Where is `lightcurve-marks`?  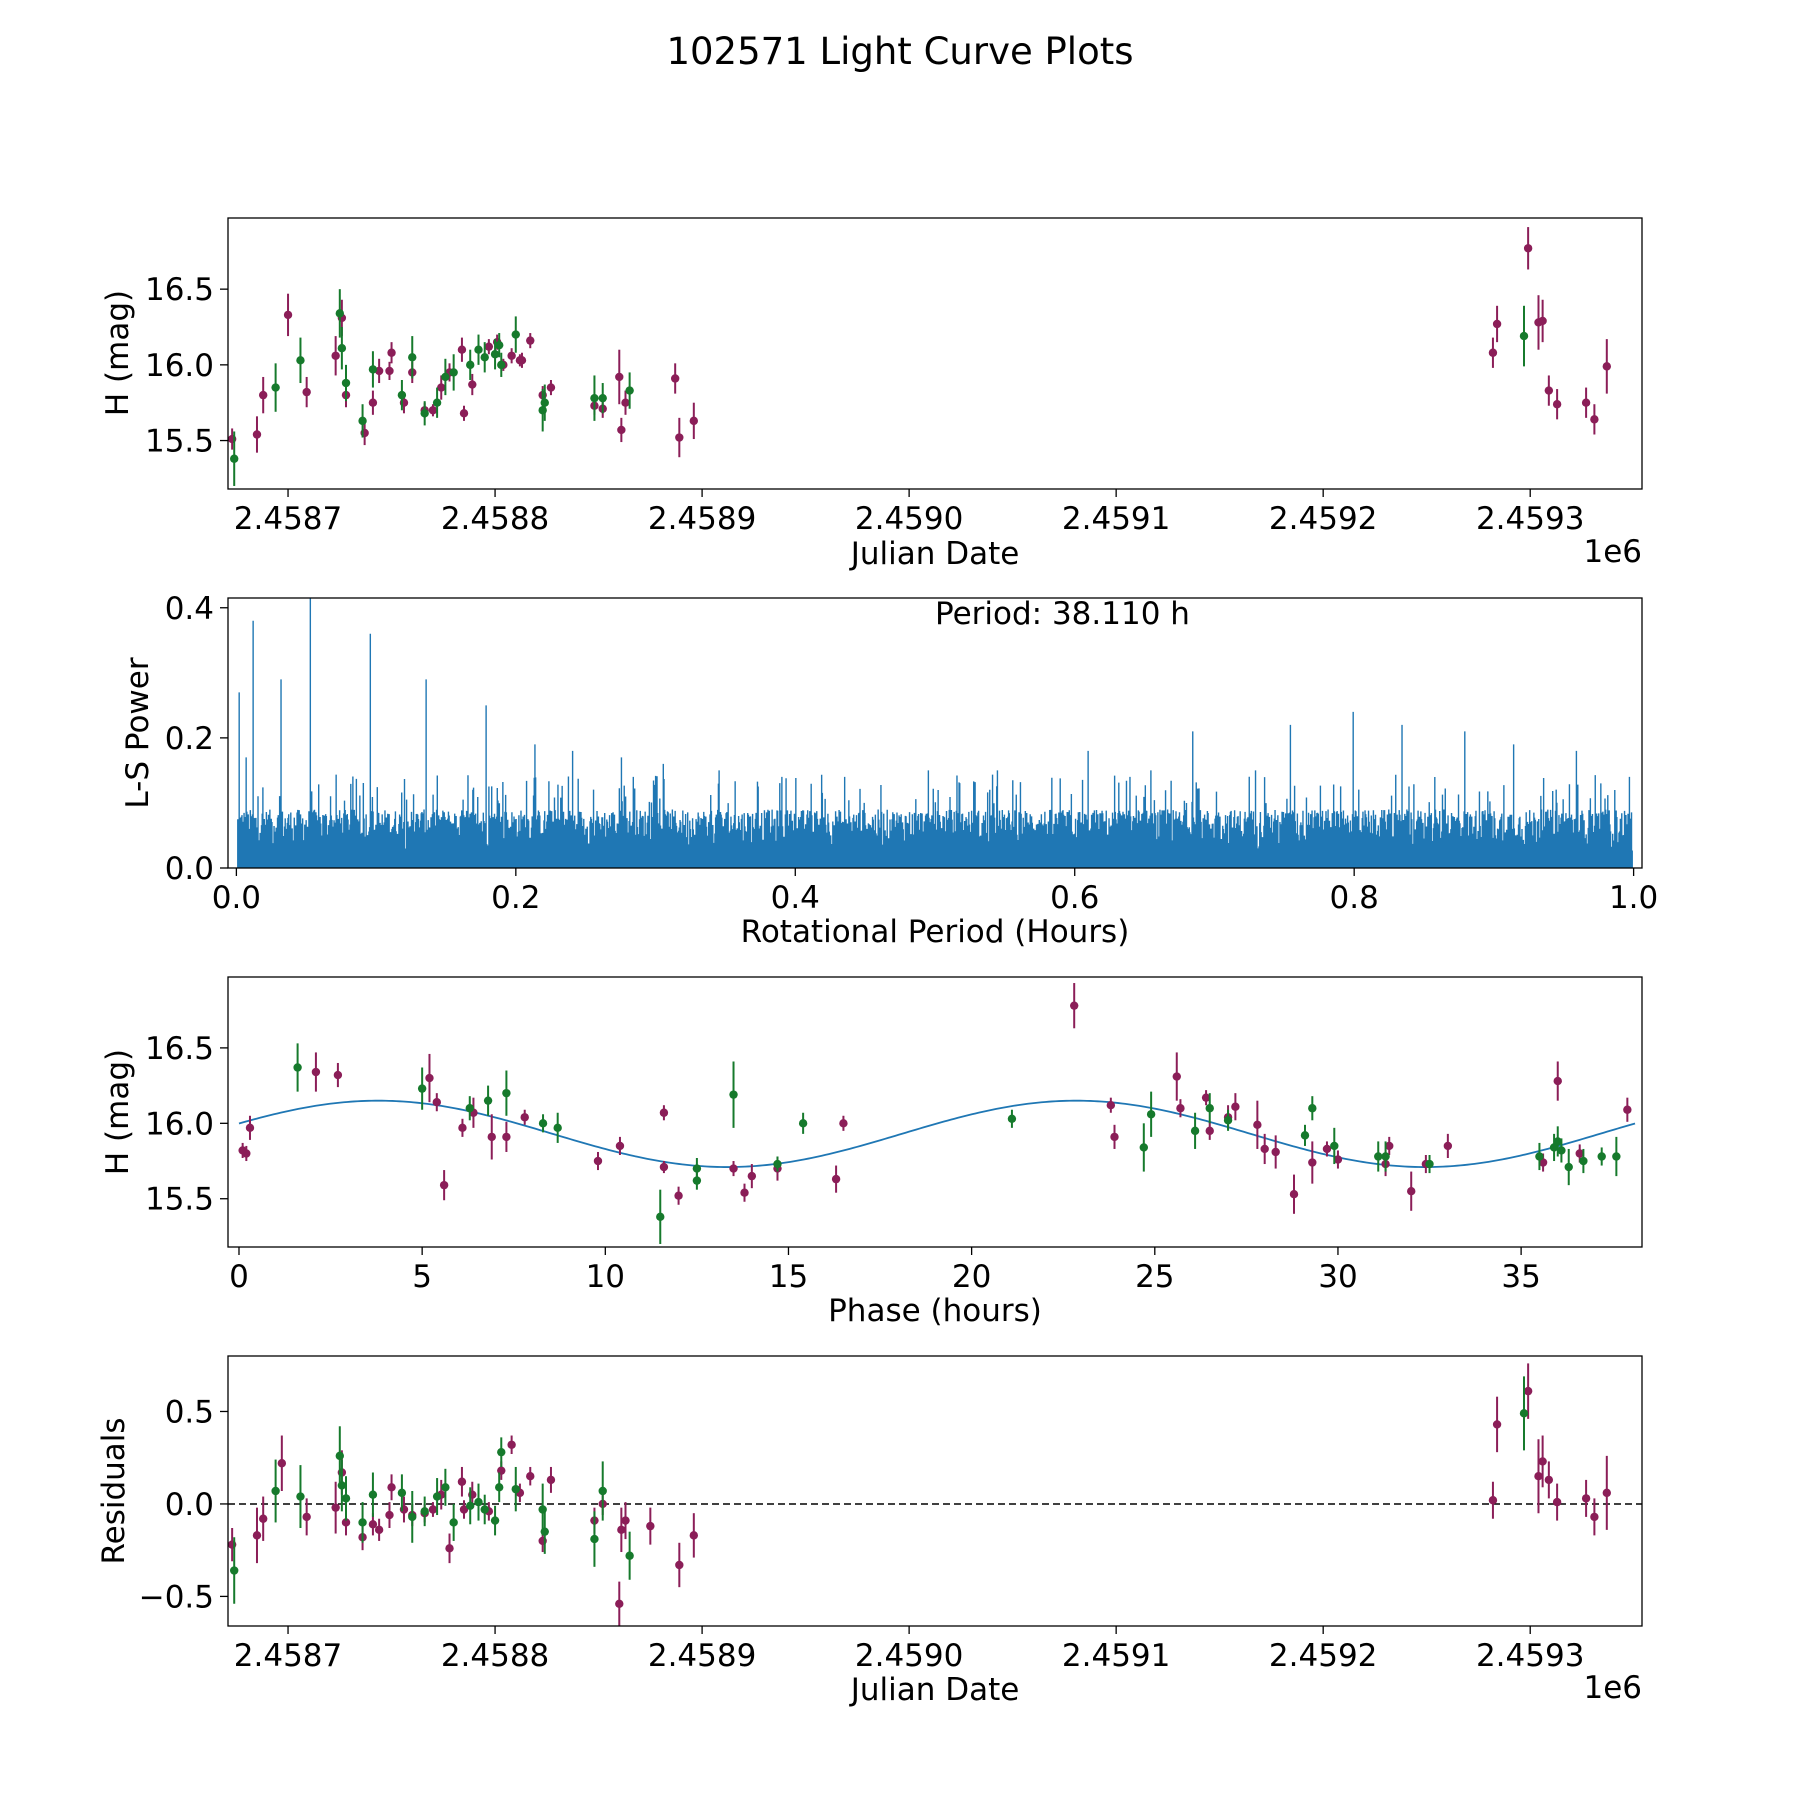
lightcurve-marks is located at coordinates (920, 356).